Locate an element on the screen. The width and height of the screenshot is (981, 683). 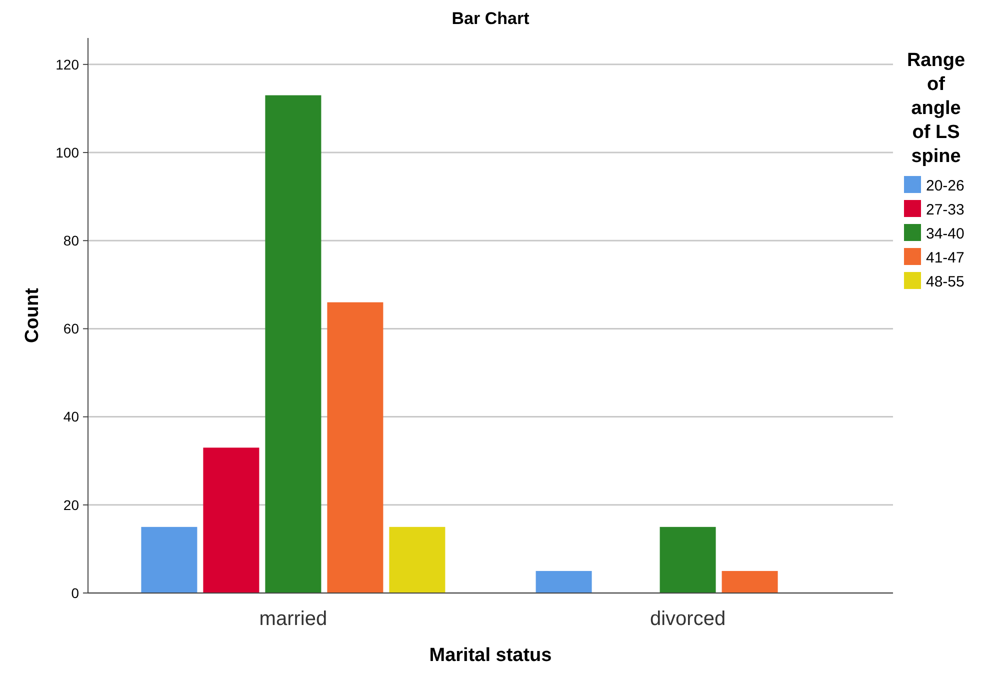
y-tick-label: 0 is located at coordinates (75, 592).